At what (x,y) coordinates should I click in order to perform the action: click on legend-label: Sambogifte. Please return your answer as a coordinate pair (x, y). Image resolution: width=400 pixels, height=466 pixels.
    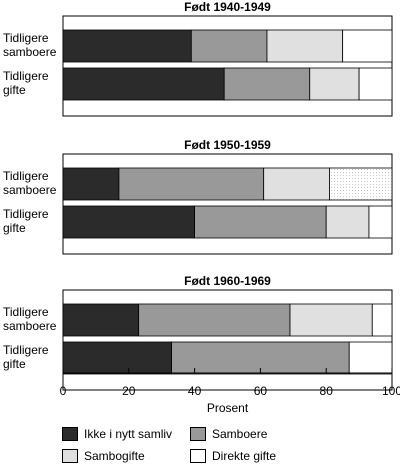
    Looking at the image, I should click on (114, 456).